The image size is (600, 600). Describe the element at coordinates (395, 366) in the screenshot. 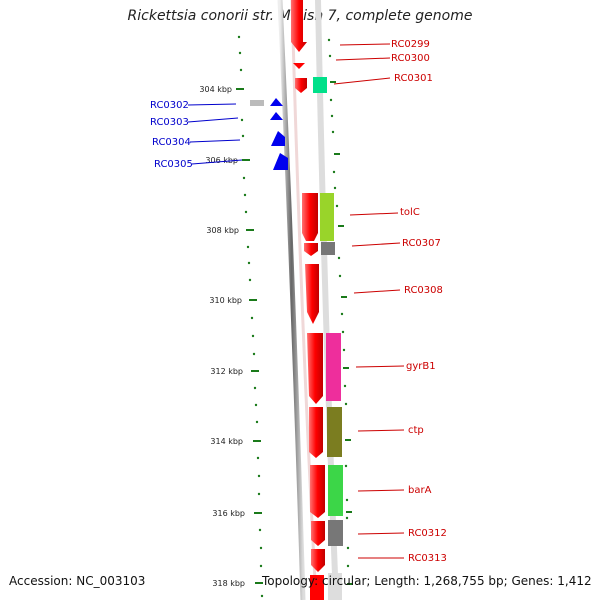

I see `gene-label-gyrB1: gyrB1` at that location.